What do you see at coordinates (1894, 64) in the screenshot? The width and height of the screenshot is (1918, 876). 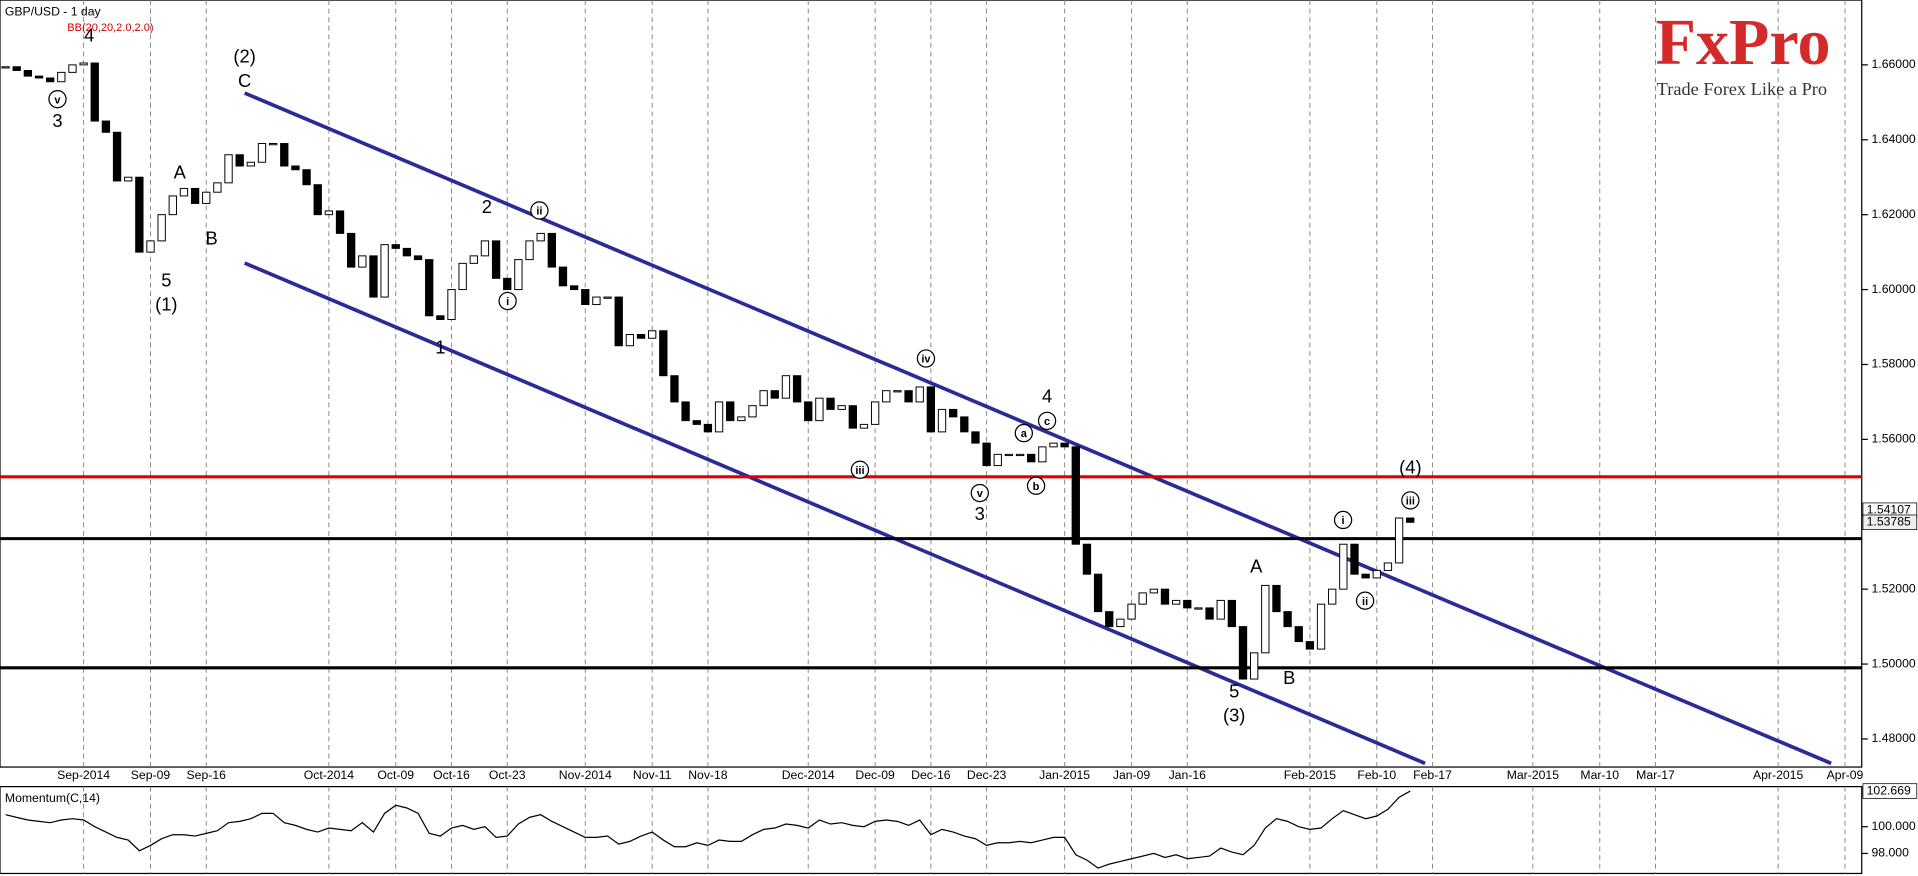 I see `y-tick-label: 1.66000` at bounding box center [1894, 64].